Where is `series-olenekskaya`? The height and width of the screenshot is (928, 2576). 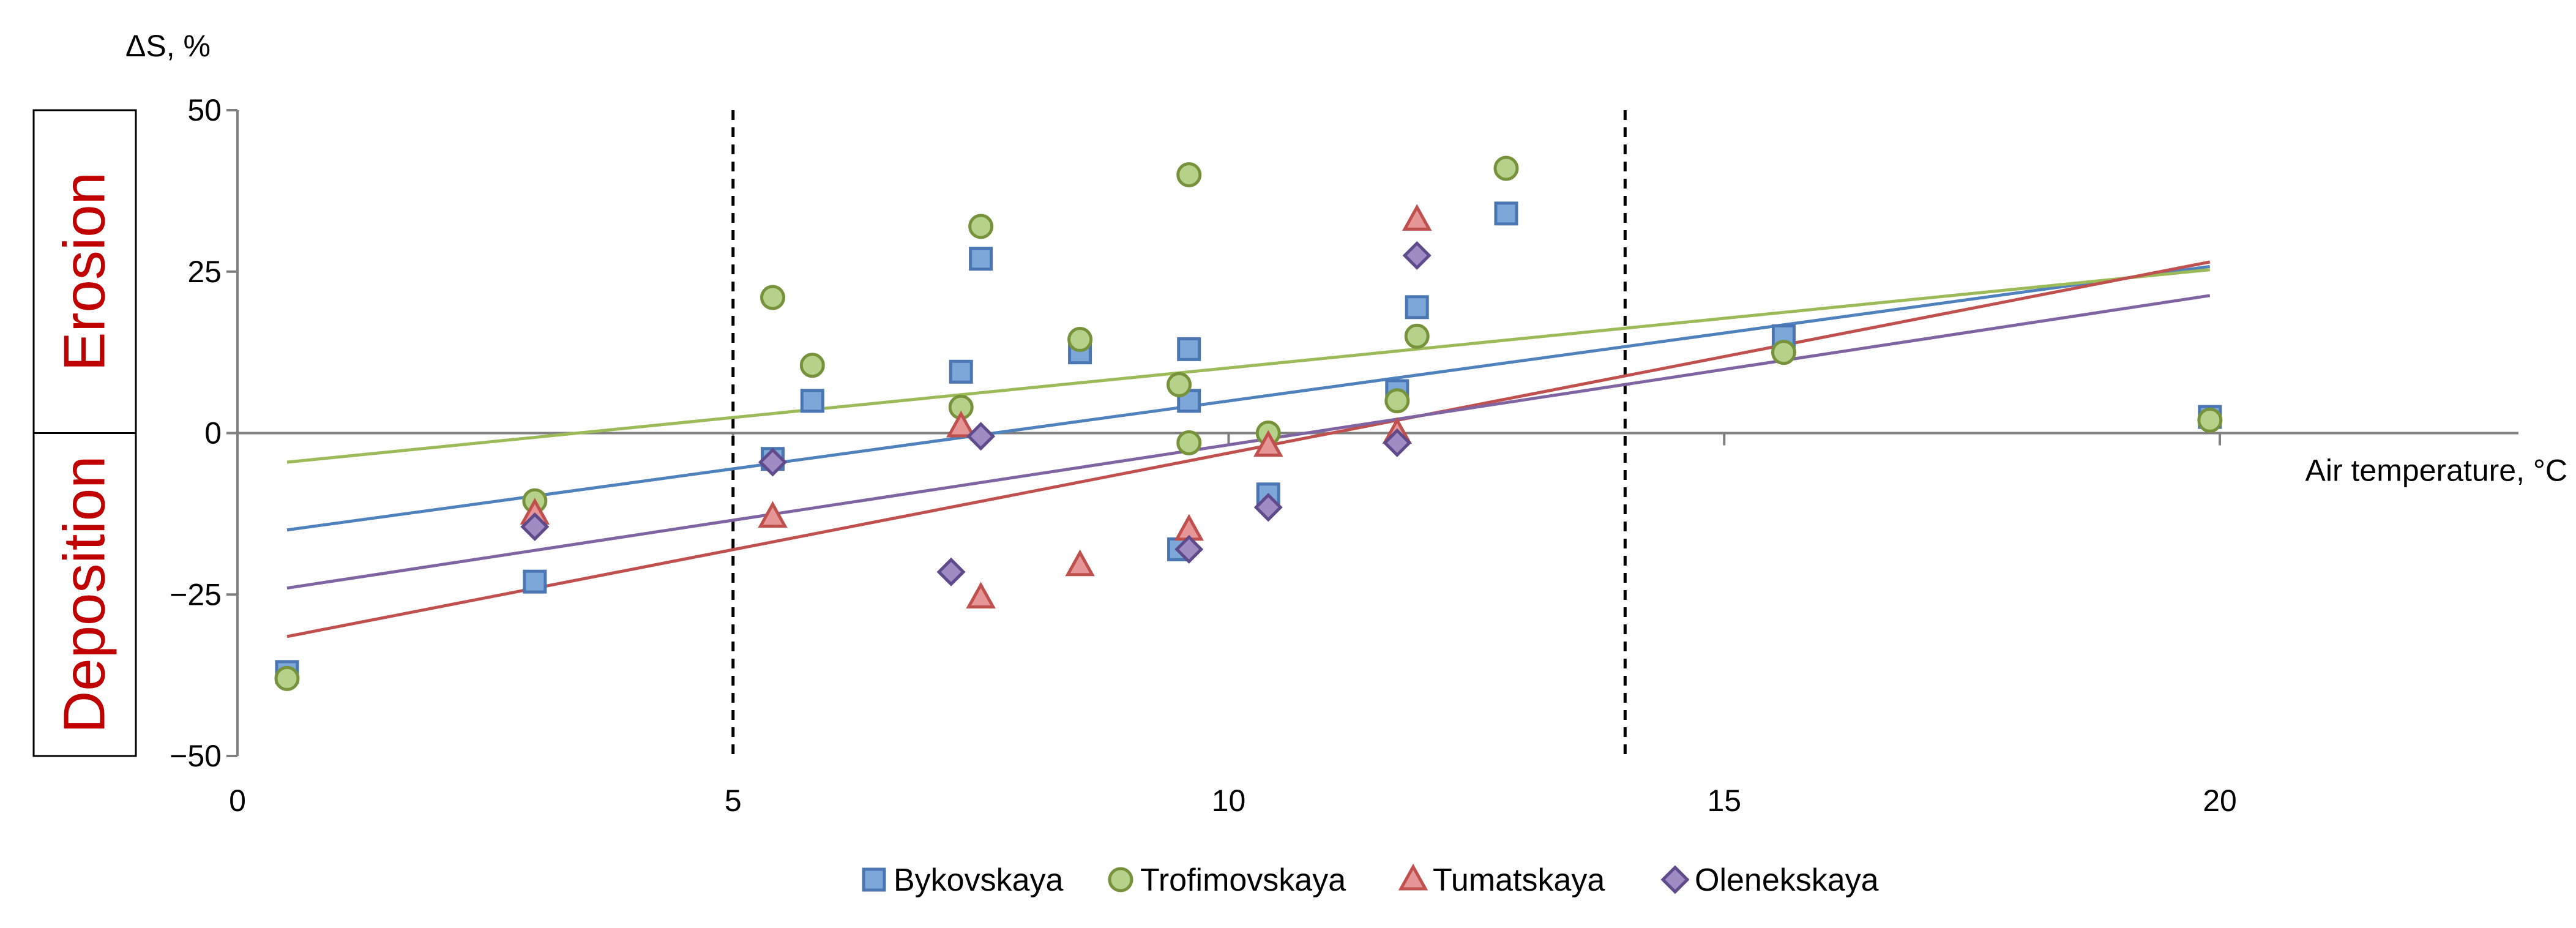
series-olenekskaya is located at coordinates (976, 413).